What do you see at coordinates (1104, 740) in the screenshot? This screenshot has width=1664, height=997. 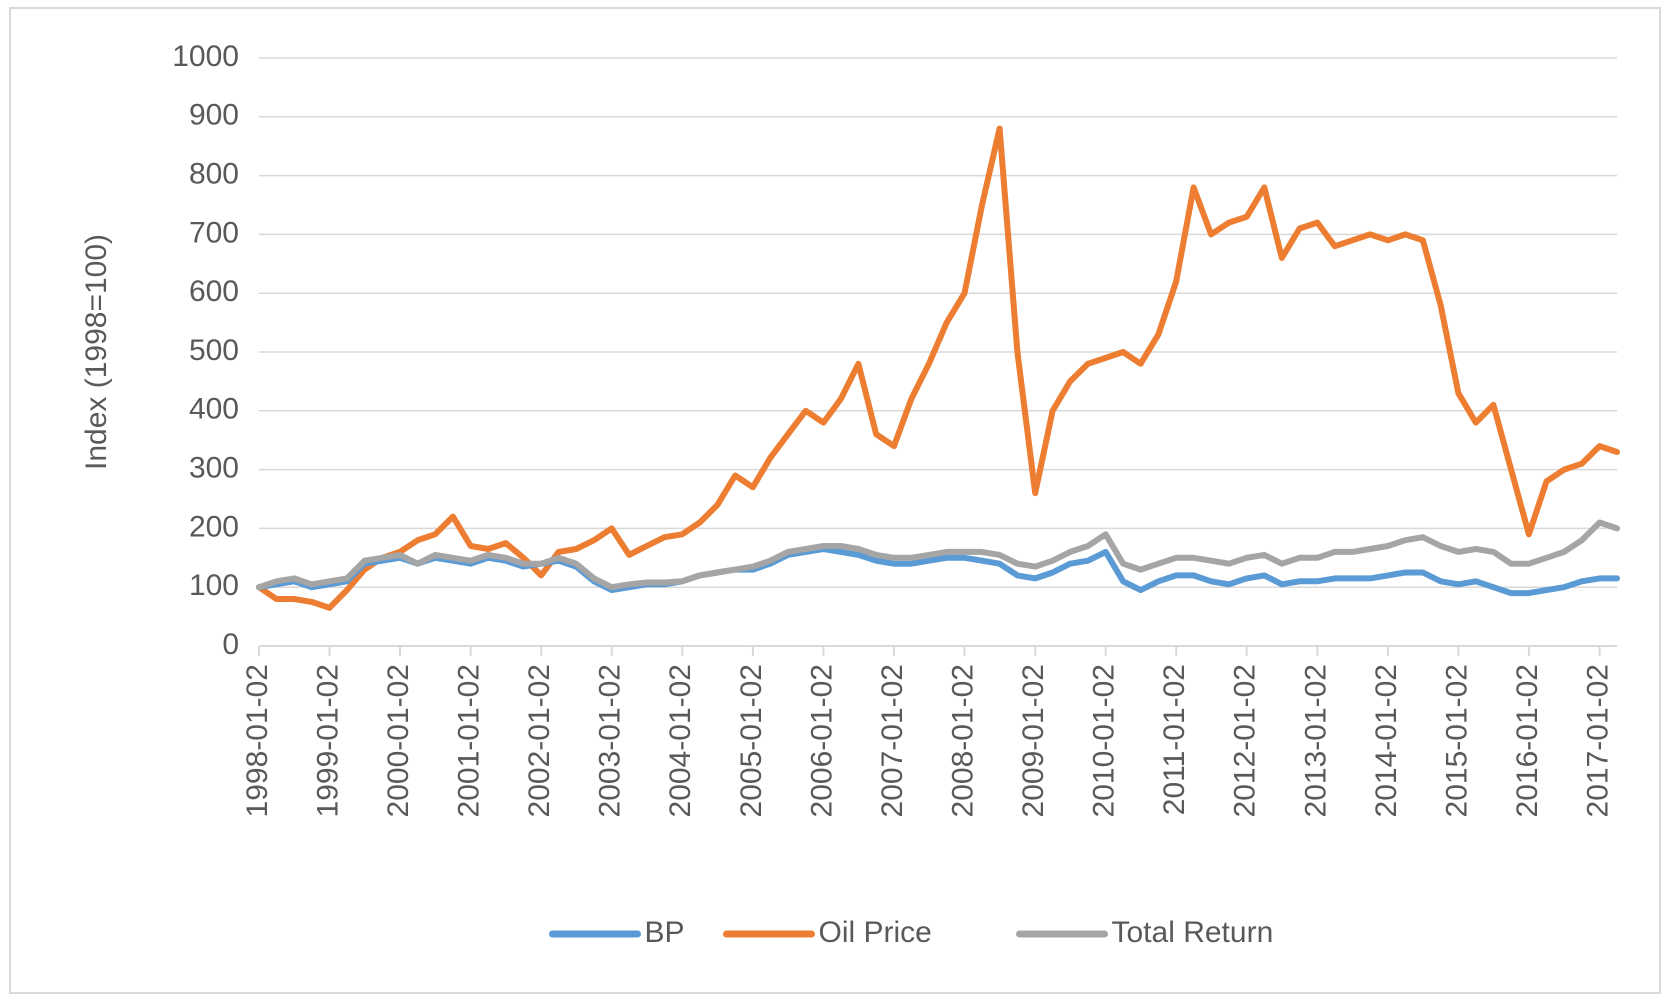 I see `x-tick-label: 2010-01-02` at bounding box center [1104, 740].